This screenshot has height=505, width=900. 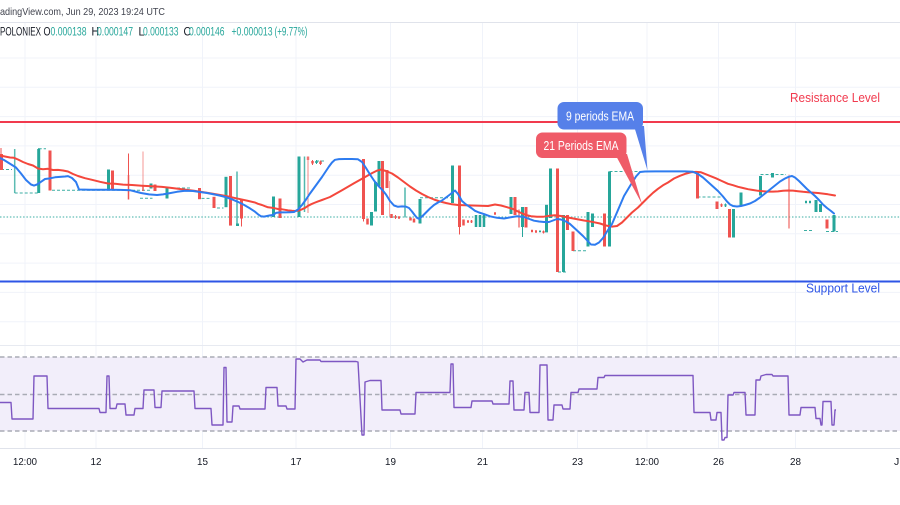 I want to click on svg-text: 0.000133, so click(x=161, y=33).